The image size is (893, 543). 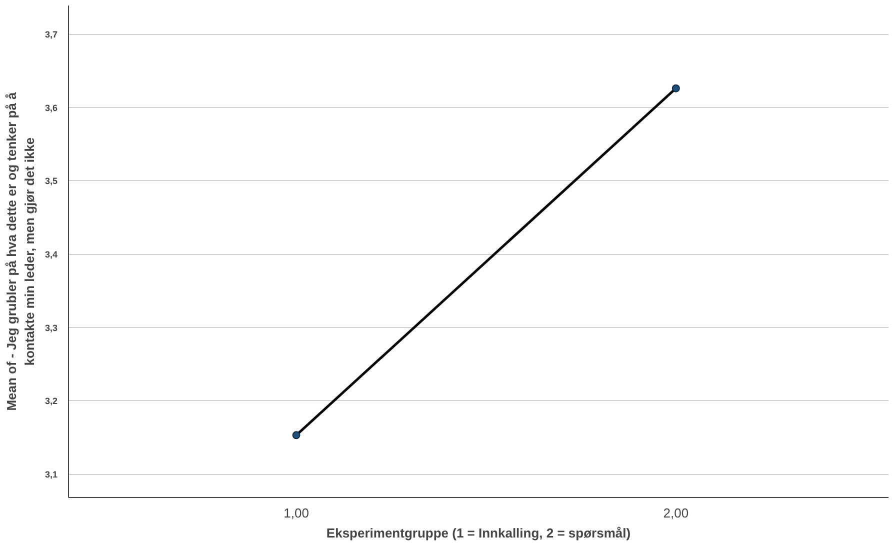 What do you see at coordinates (51, 255) in the screenshot?
I see `y-tick-label: 3,4` at bounding box center [51, 255].